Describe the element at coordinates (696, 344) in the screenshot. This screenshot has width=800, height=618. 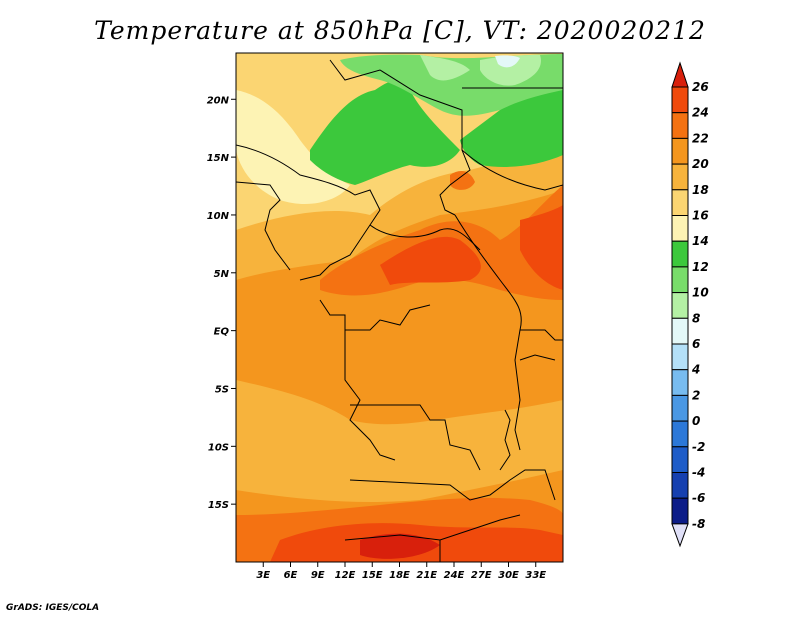
I see `colorbar-label: 6` at that location.